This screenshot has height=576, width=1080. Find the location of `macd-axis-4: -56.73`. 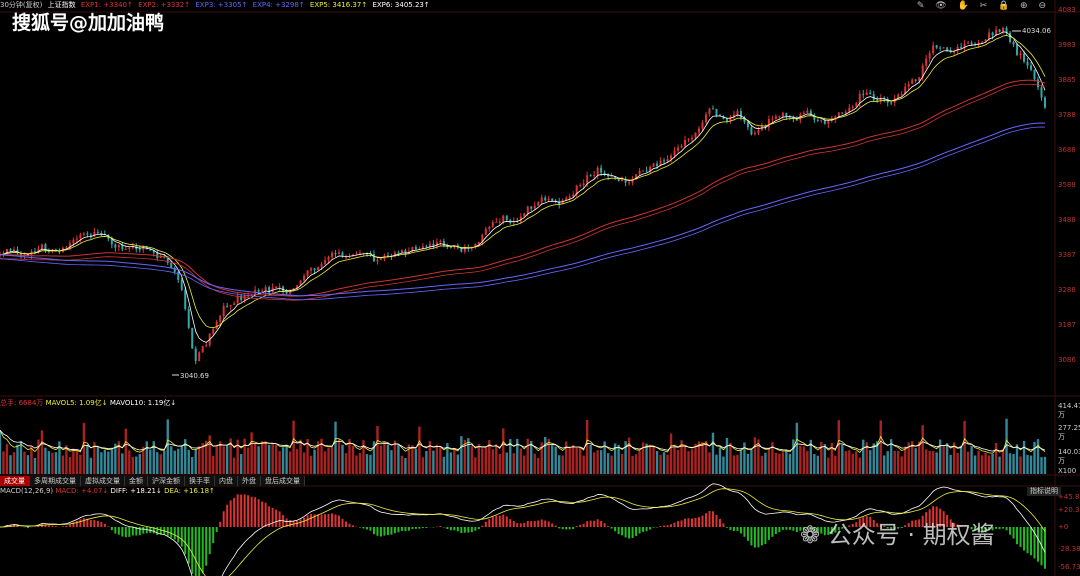

macd-axis-4: -56.73 is located at coordinates (1069, 567).